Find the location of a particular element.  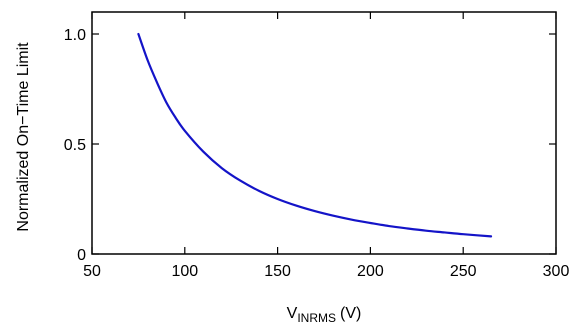

y-tick-label: 1.0 is located at coordinates (75, 35).